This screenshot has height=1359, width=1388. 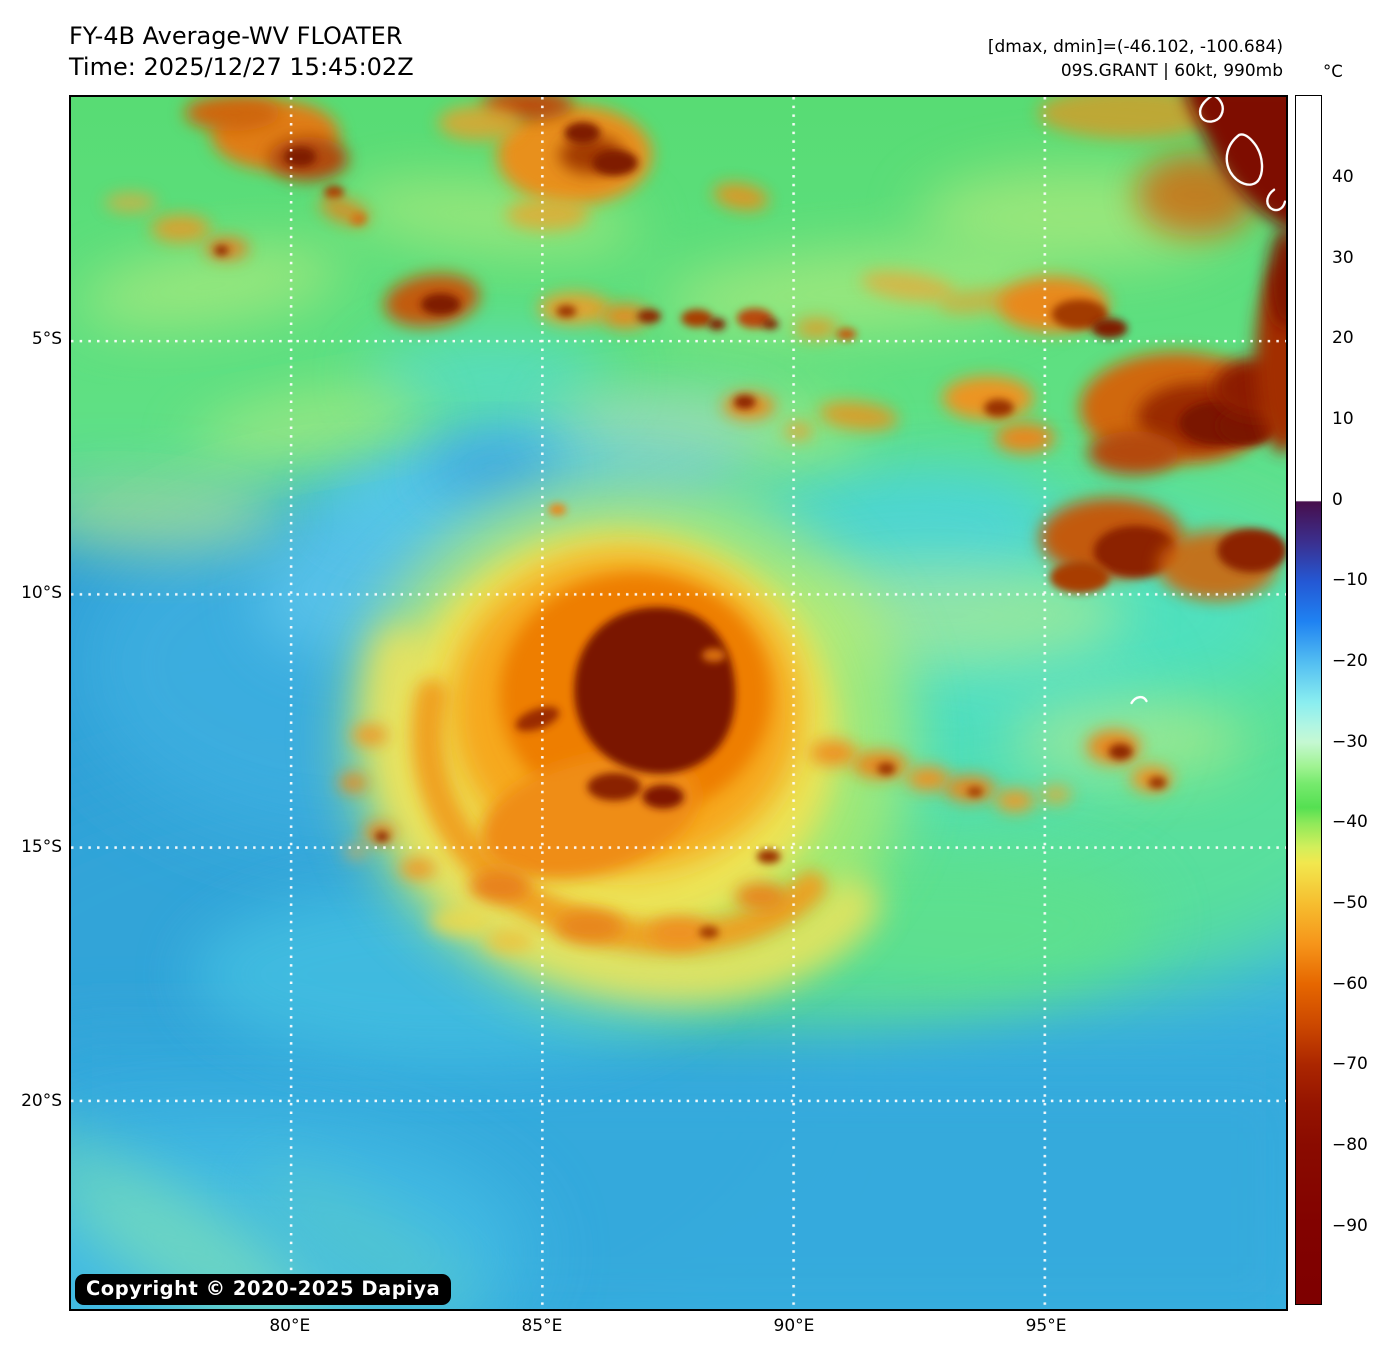 I want to click on colorbar-tick-label: −60, so click(x=1350, y=983).